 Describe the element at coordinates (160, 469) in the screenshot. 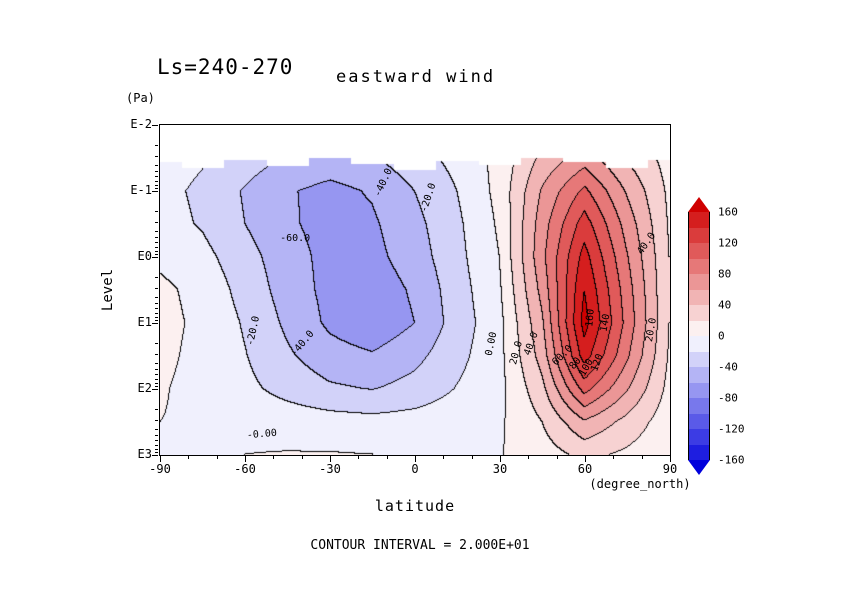

I see `x-axis-tick-label: -90` at that location.